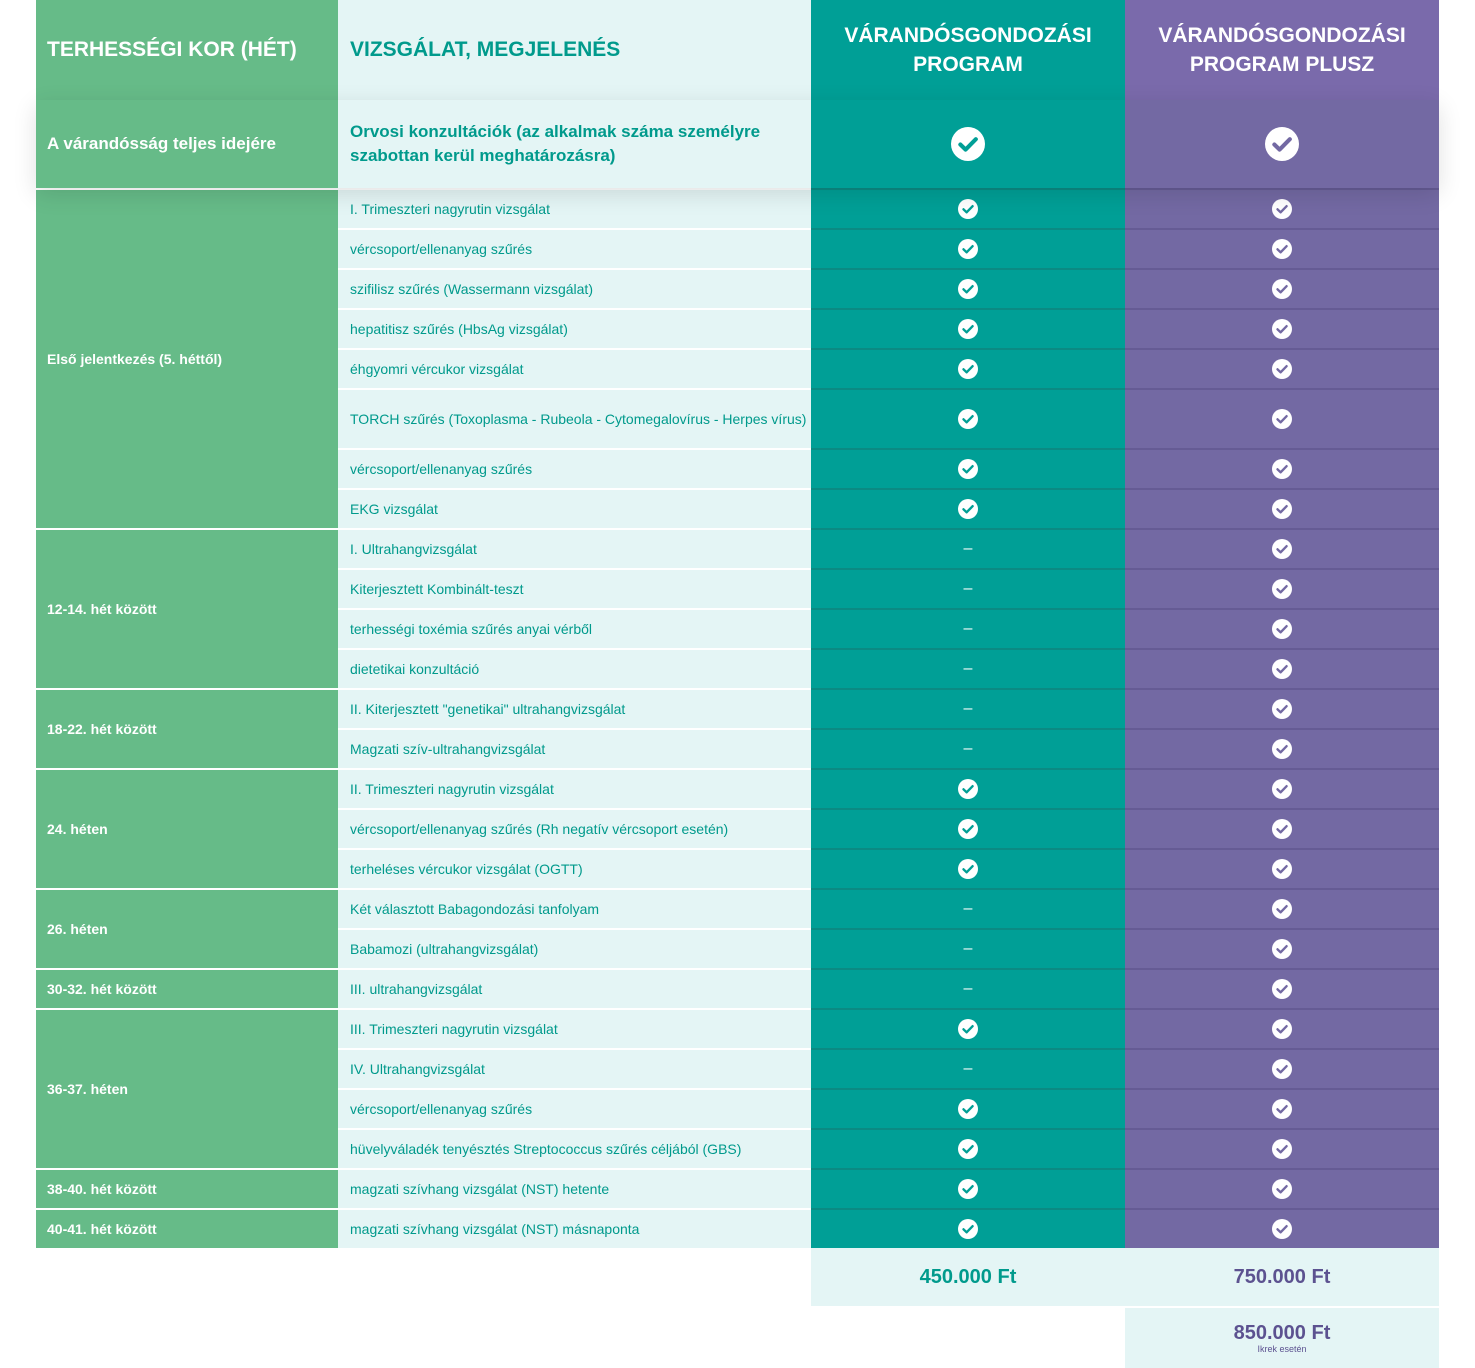  I want to click on exam-name: szifilisz szűrés (Wassermann vizsgálat), so click(574, 288).